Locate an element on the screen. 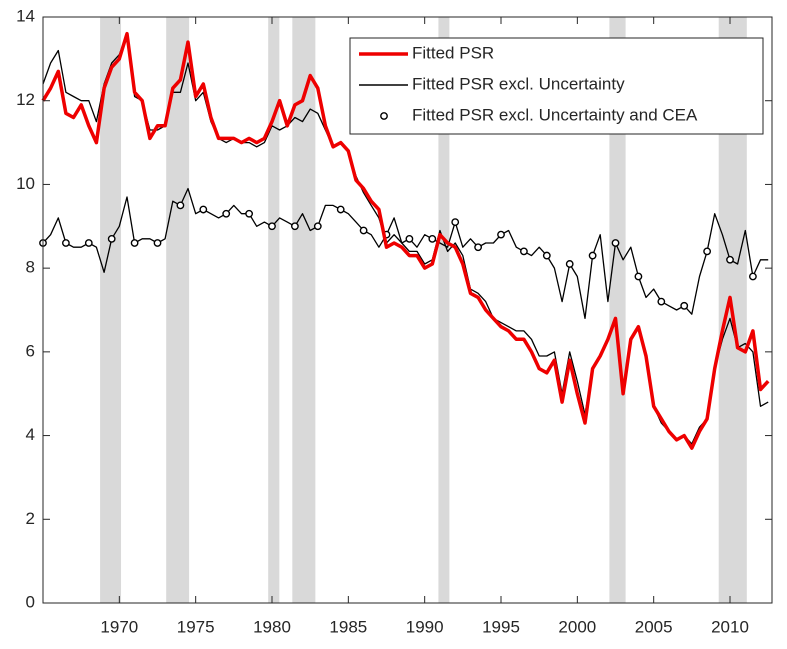 This screenshot has width=787, height=649. y-tick-label: 8 is located at coordinates (30, 267).